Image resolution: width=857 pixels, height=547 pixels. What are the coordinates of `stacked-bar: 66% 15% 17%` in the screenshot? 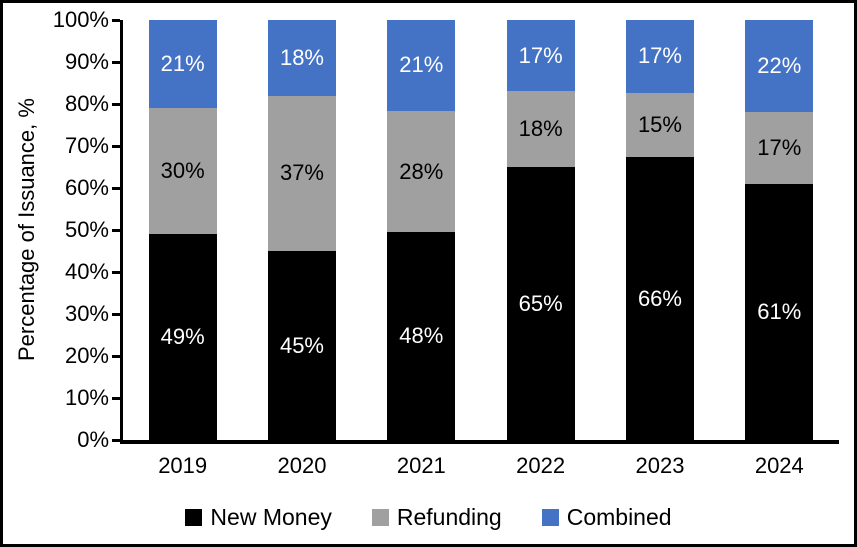 It's located at (659, 230).